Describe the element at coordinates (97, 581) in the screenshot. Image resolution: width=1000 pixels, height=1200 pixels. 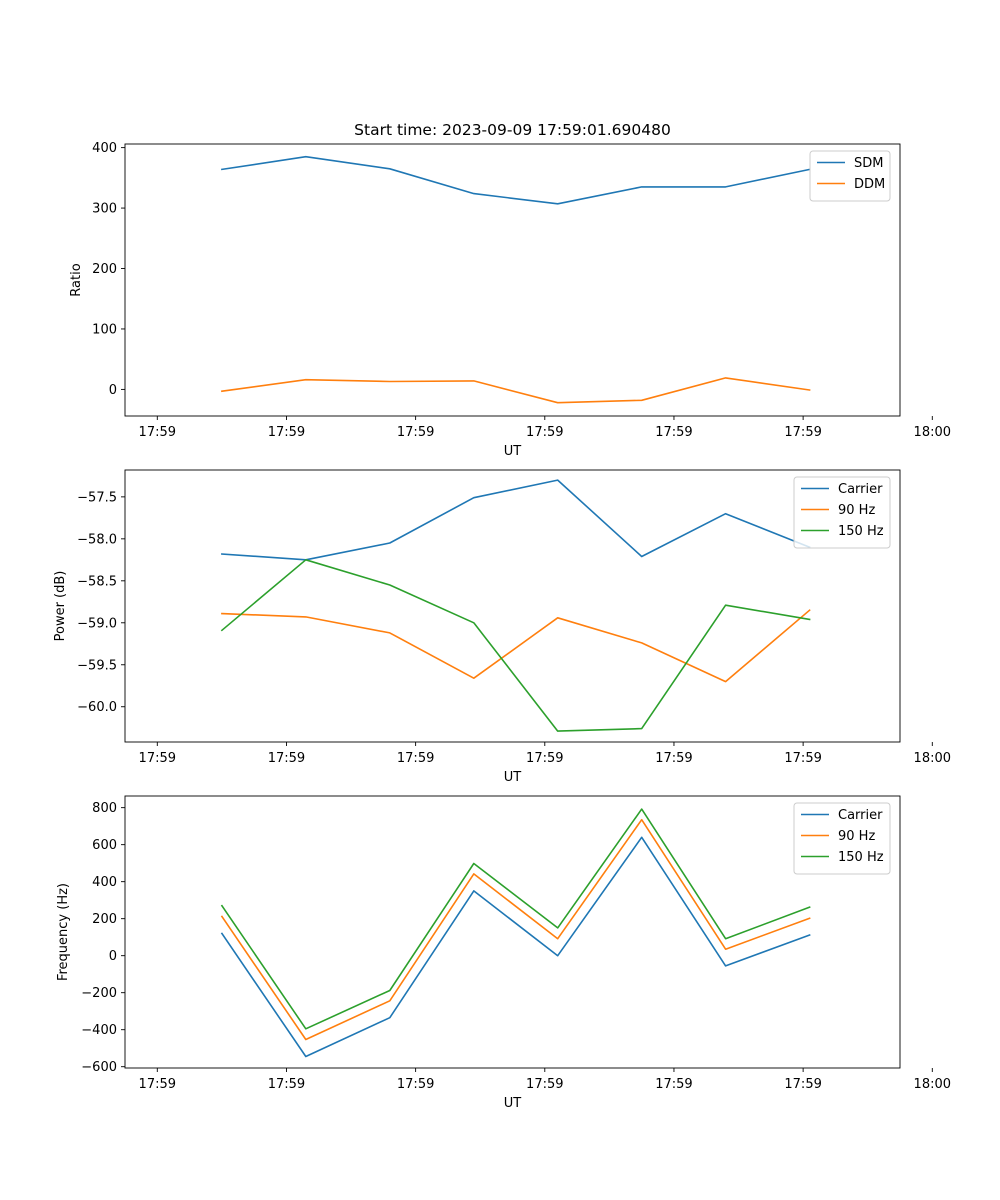
I see `y-tick-label: −58.5` at that location.